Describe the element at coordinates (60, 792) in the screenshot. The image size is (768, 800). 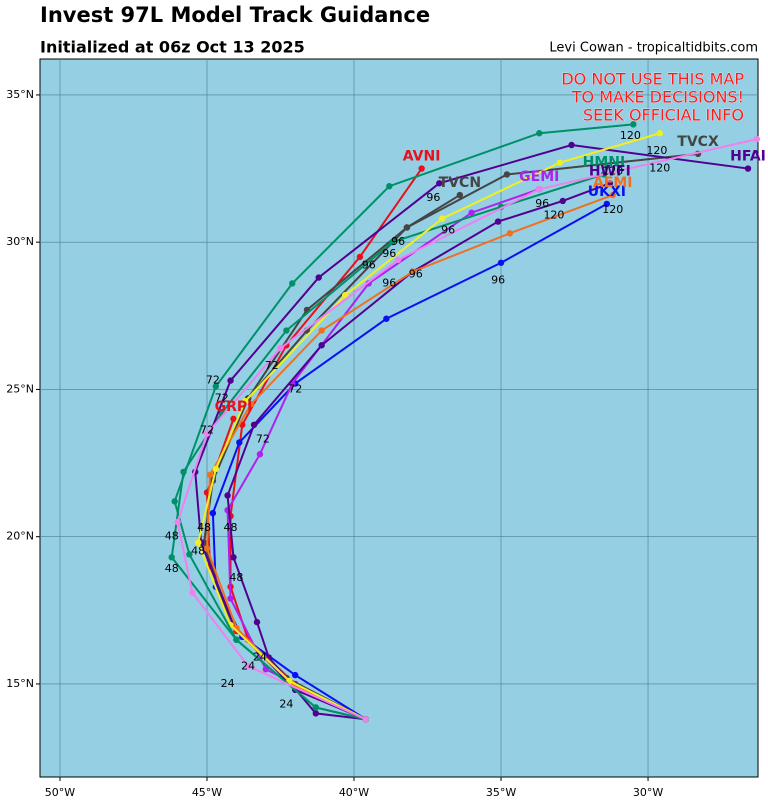
I see `x-tick-label: 50°W` at that location.